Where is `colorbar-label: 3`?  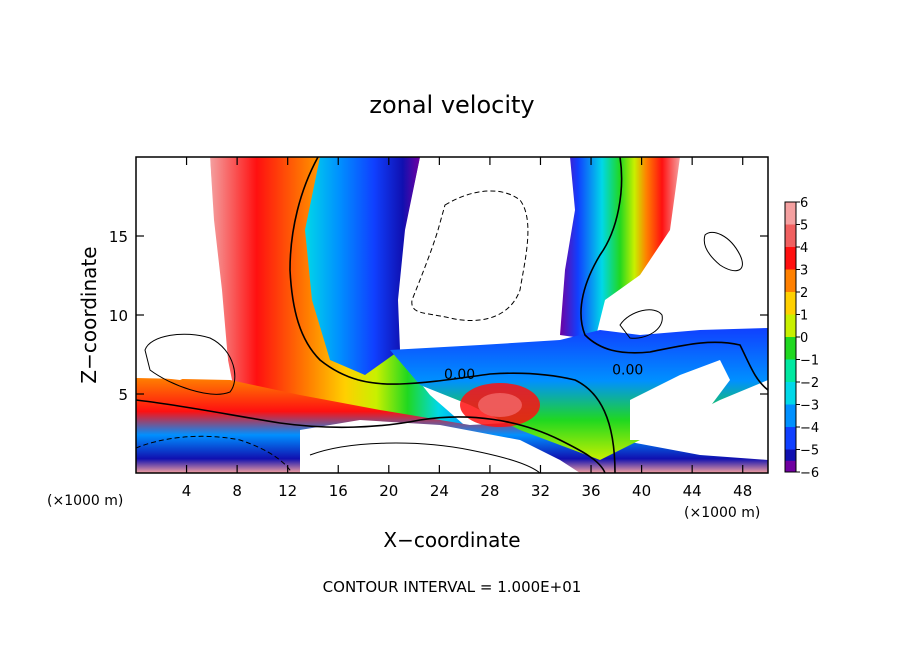 colorbar-label: 3 is located at coordinates (804, 271).